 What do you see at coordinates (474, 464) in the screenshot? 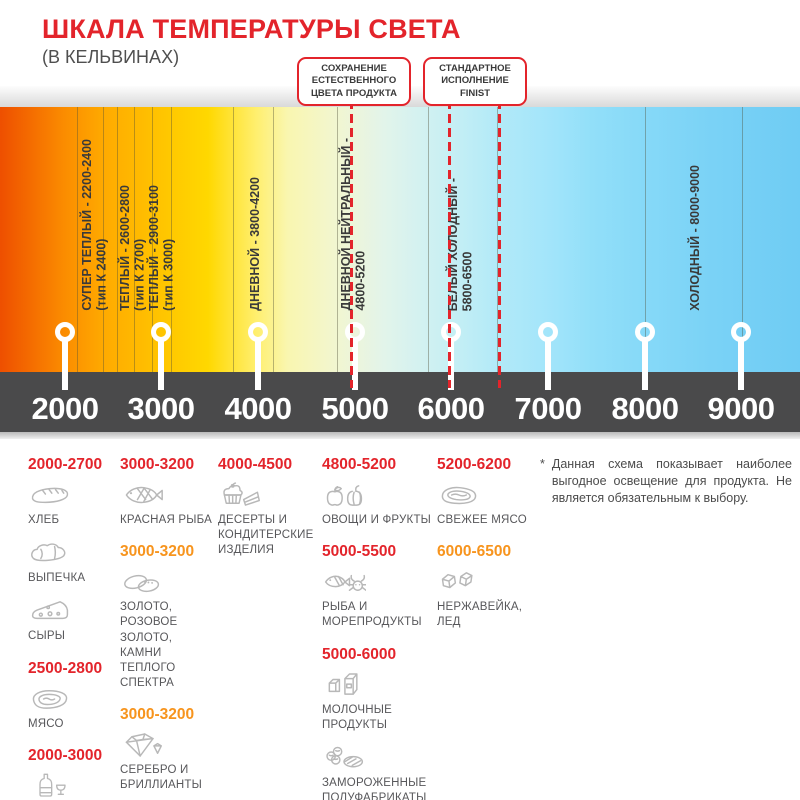
I see `range-header: 5200-6200` at bounding box center [474, 464].